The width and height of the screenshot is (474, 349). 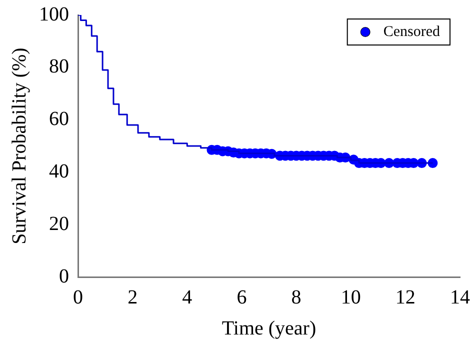 What do you see at coordinates (296, 297) in the screenshot?
I see `x-tick-label: 8` at bounding box center [296, 297].